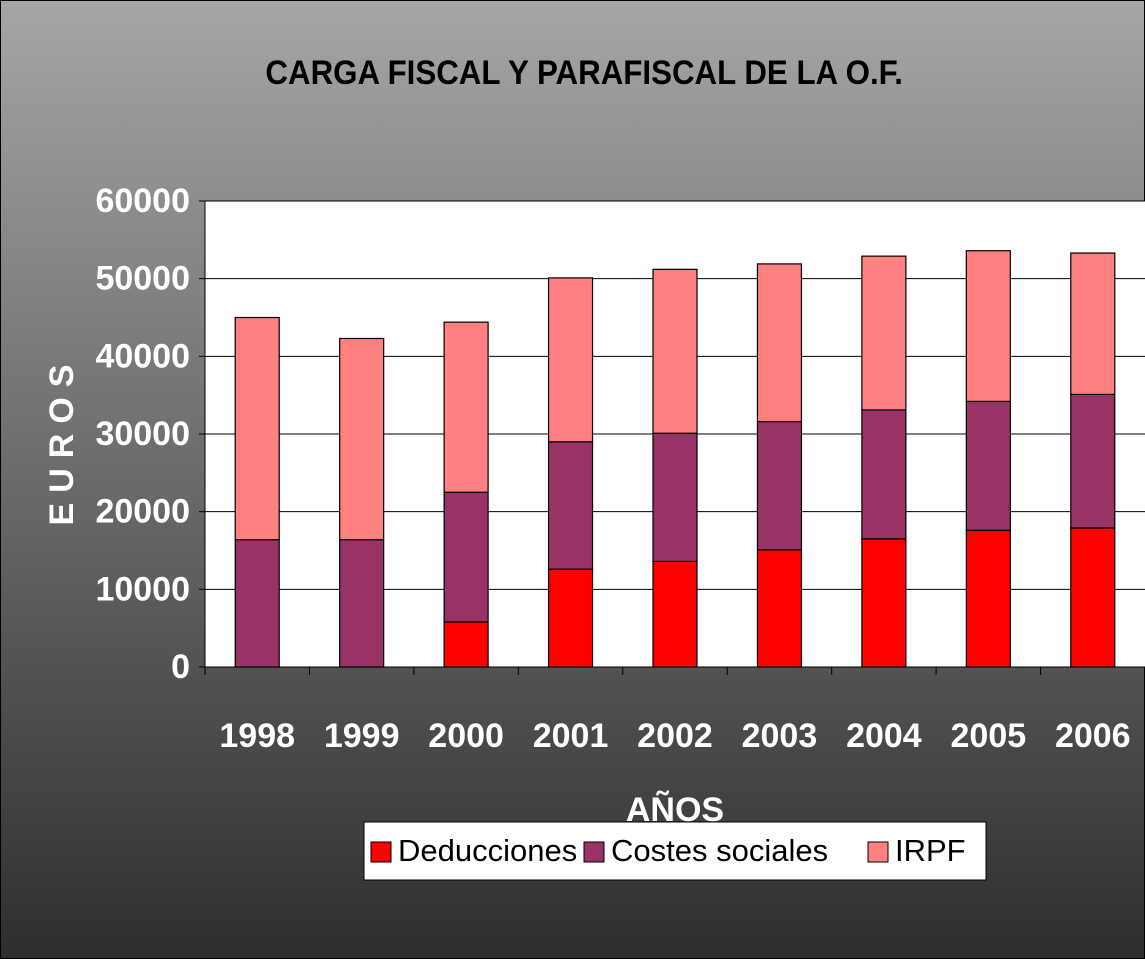 The width and height of the screenshot is (1145, 959). What do you see at coordinates (142, 279) in the screenshot?
I see `y-tick-label: 50000` at bounding box center [142, 279].